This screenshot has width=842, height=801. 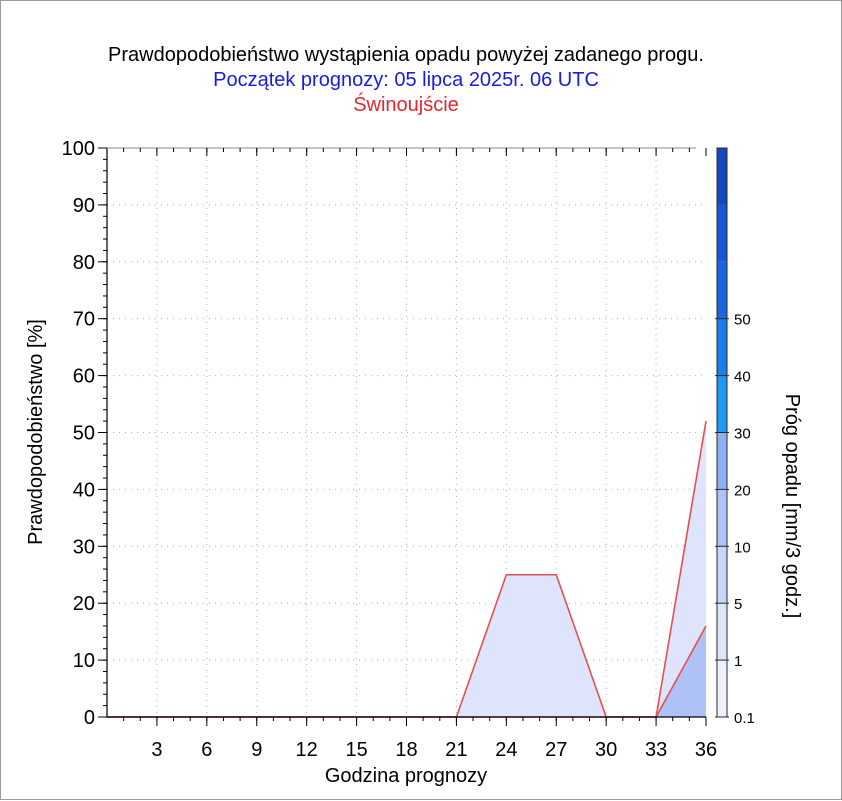 I want to click on y-axis-label: Prawdopodobieństwo [%], so click(x=36, y=432).